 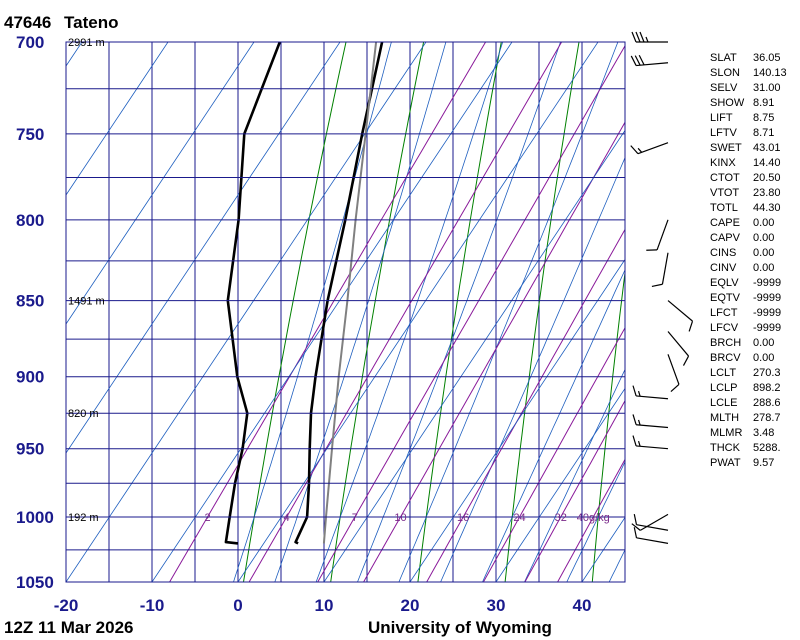 I want to click on mixing-ratio-label: 7, so click(x=355, y=518).